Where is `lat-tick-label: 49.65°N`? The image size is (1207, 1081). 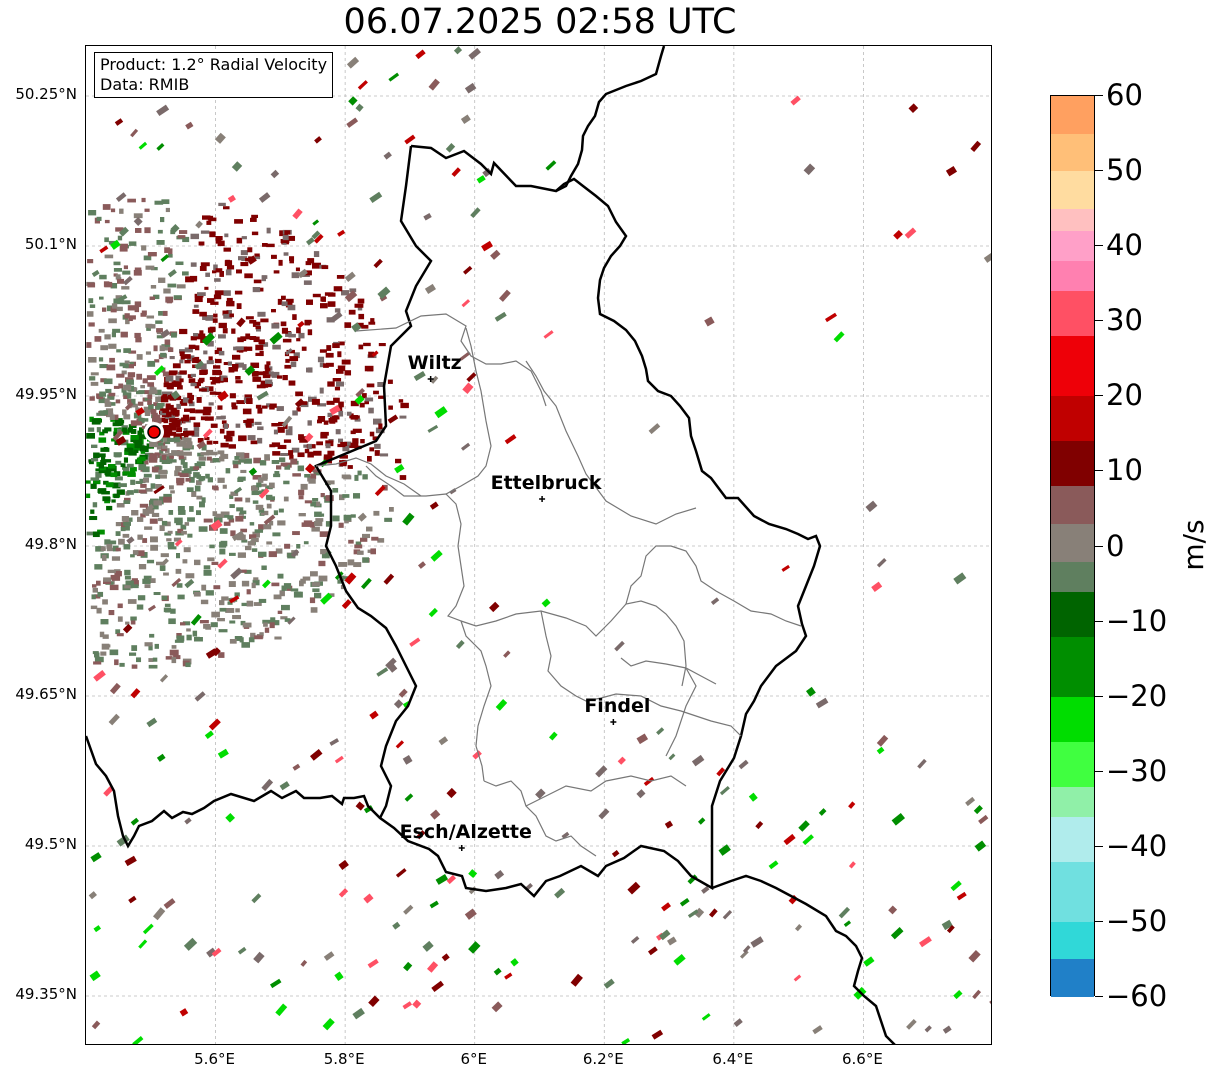
lat-tick-label: 49.65°N is located at coordinates (46, 694).